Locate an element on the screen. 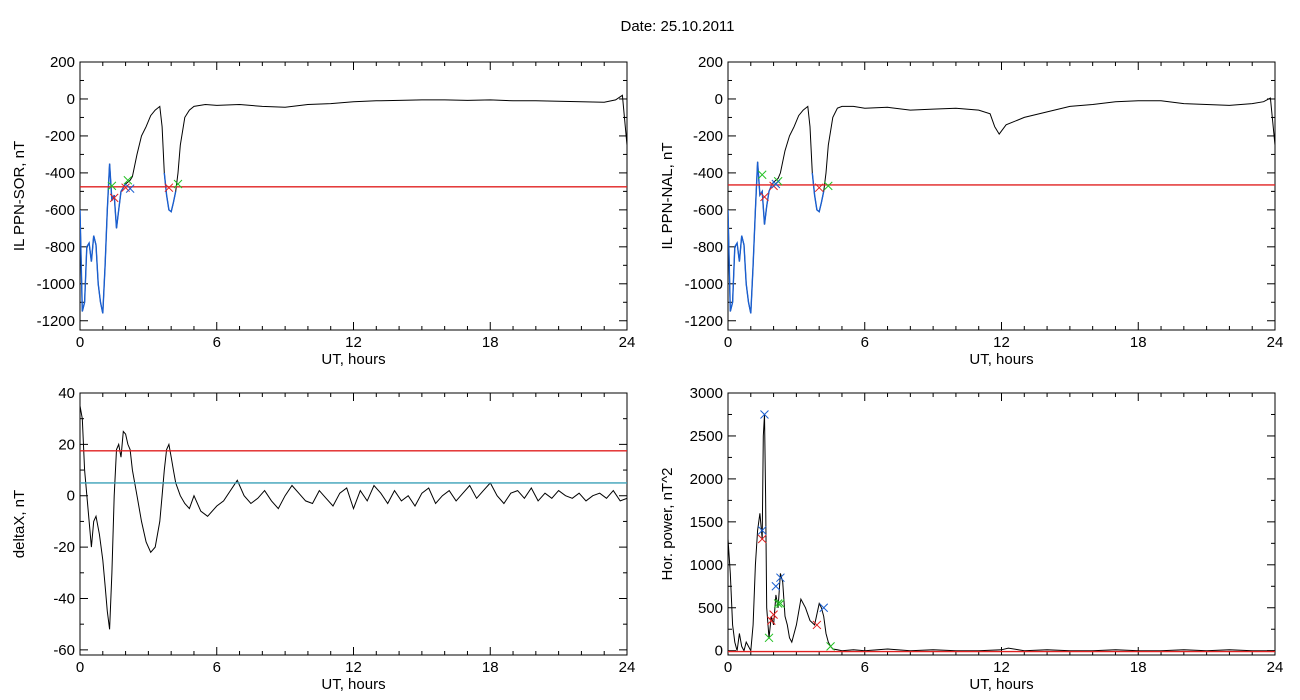 The image size is (1300, 700). panel-2-ytick-label: -1200 is located at coordinates (704, 321).